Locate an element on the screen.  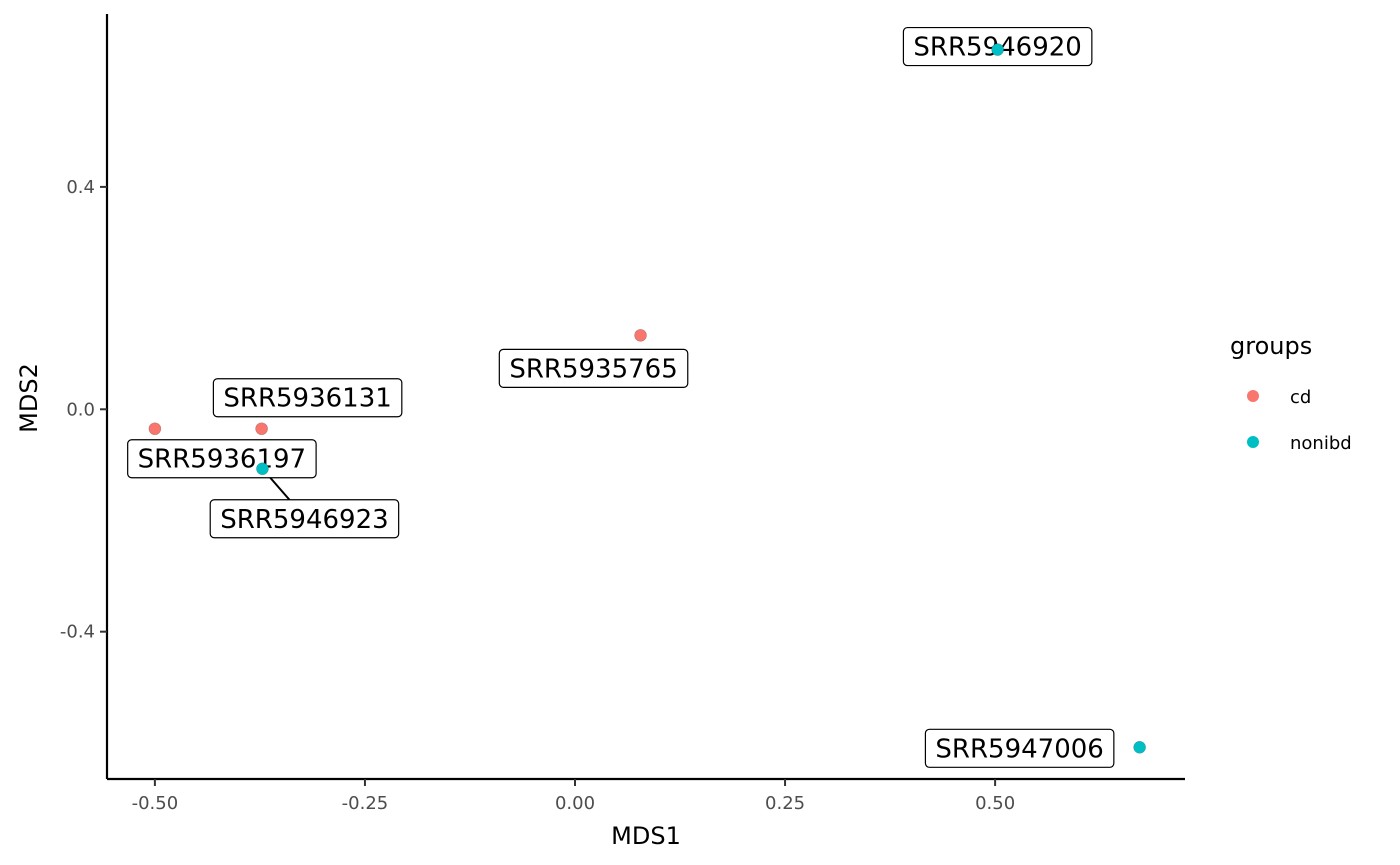
point-label-text: SRR5946923 is located at coordinates (304, 520).